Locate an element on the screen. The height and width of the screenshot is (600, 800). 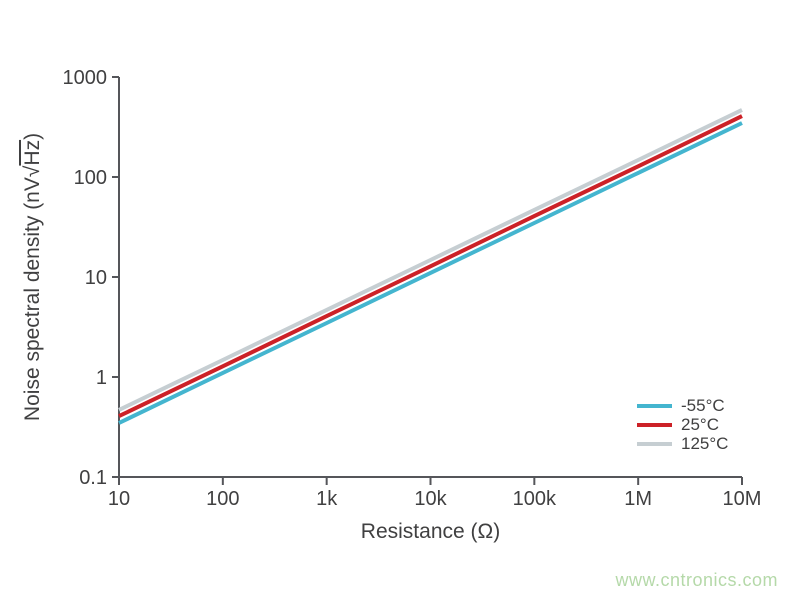
y-axis-title: Noise spectral density (nV√Hz) is located at coordinates (33, 277).